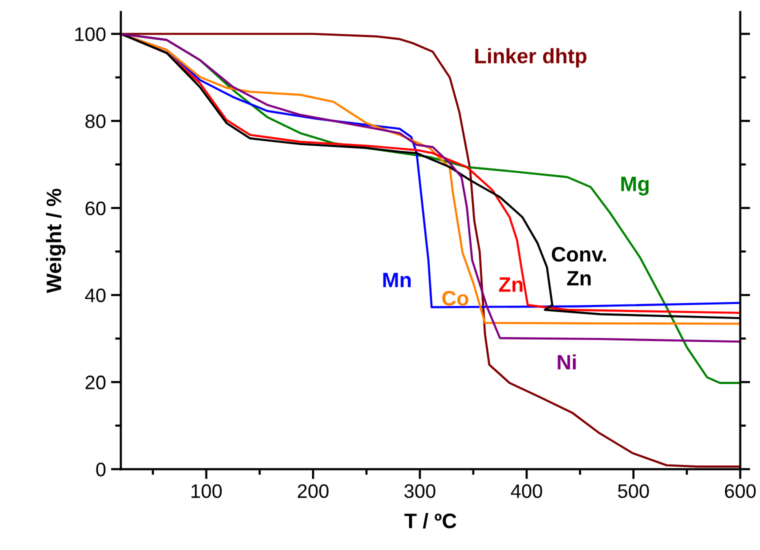 This screenshot has height=550, width=760. What do you see at coordinates (207, 491) in the screenshot?
I see `x-tick-label: 100` at bounding box center [207, 491].